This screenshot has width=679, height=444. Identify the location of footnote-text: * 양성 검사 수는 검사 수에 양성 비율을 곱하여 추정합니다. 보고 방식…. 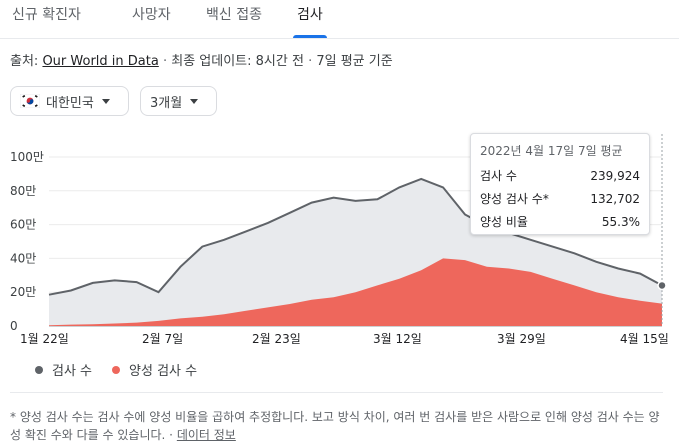
(335, 426).